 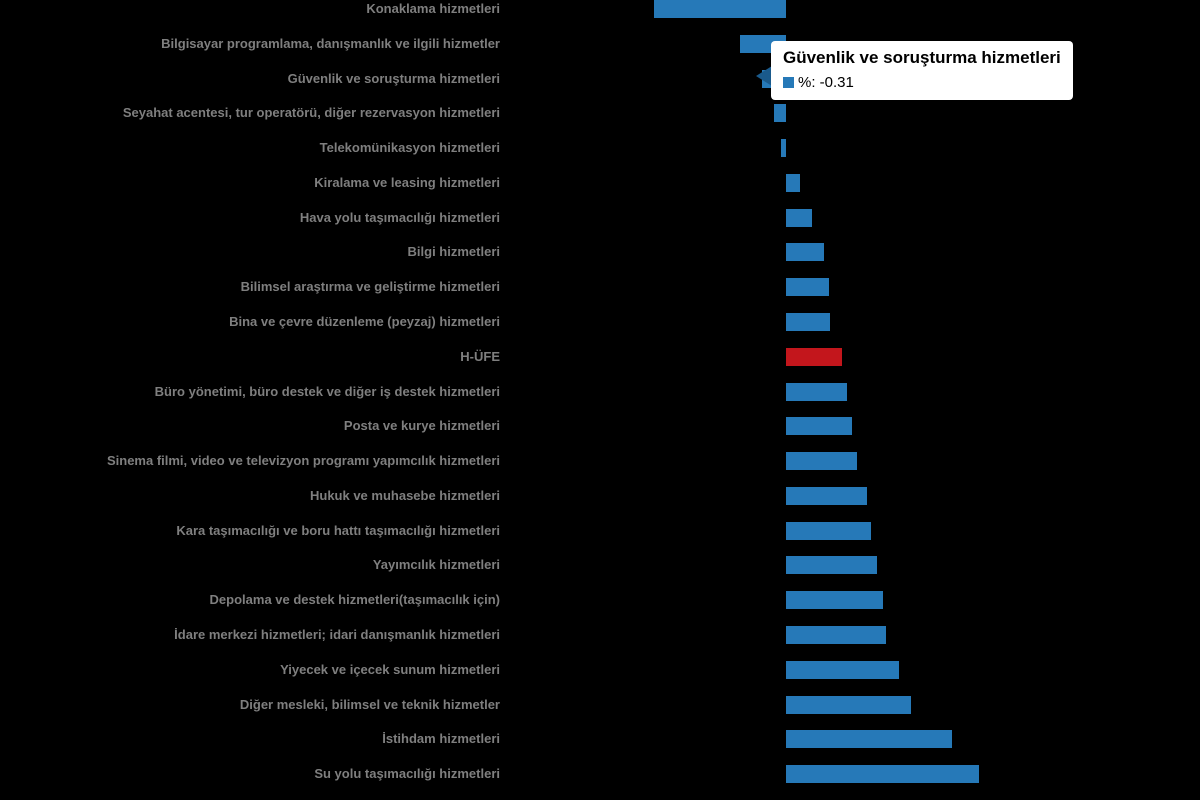 What do you see at coordinates (600, 565) in the screenshot?
I see `chart-row: Yayımcılık hizmetleri` at bounding box center [600, 565].